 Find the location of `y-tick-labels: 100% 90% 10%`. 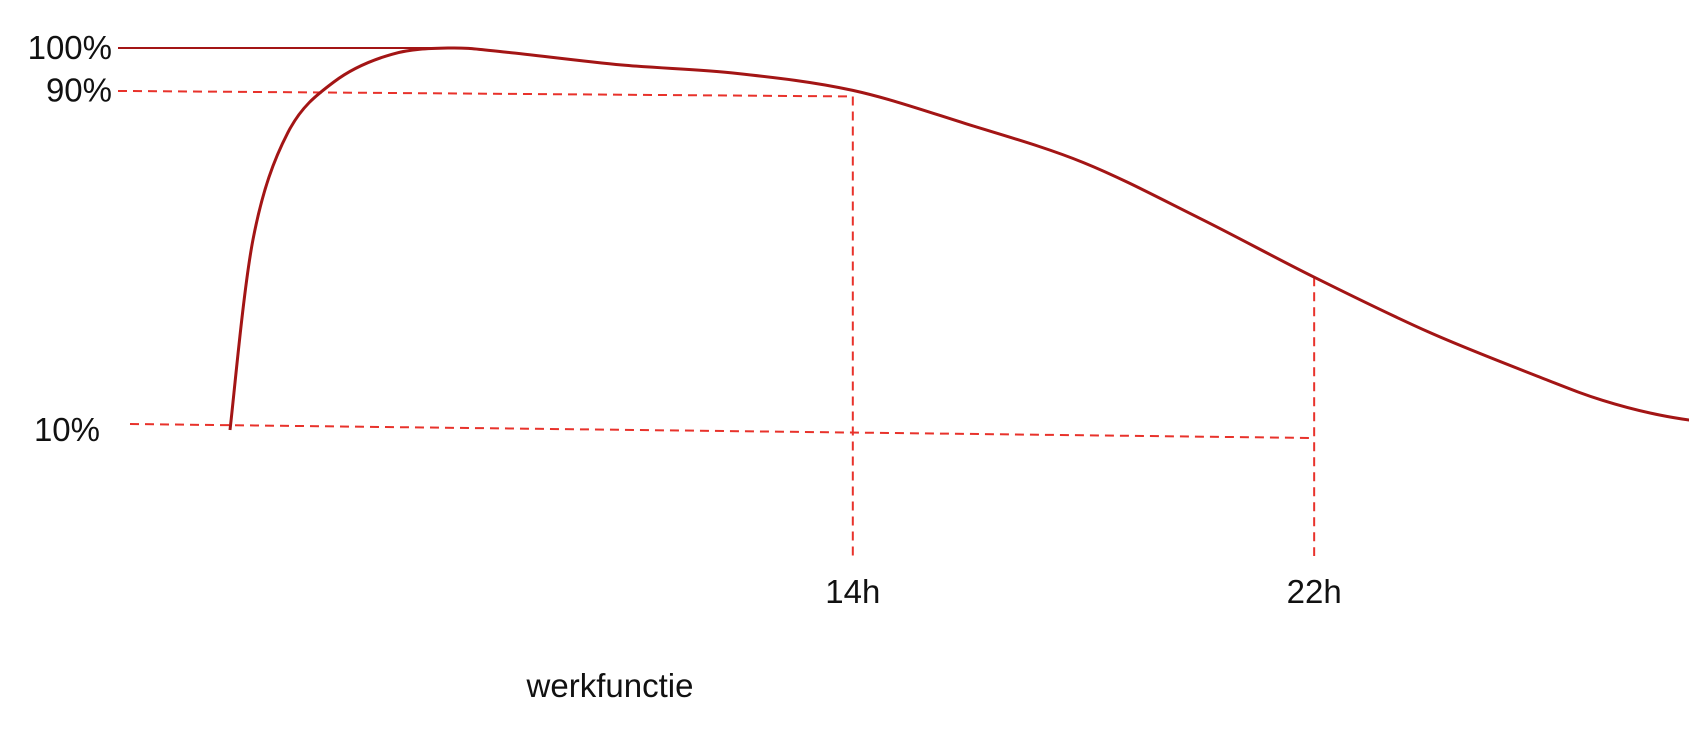

y-tick-labels: 100% 90% 10% is located at coordinates (70, 238).